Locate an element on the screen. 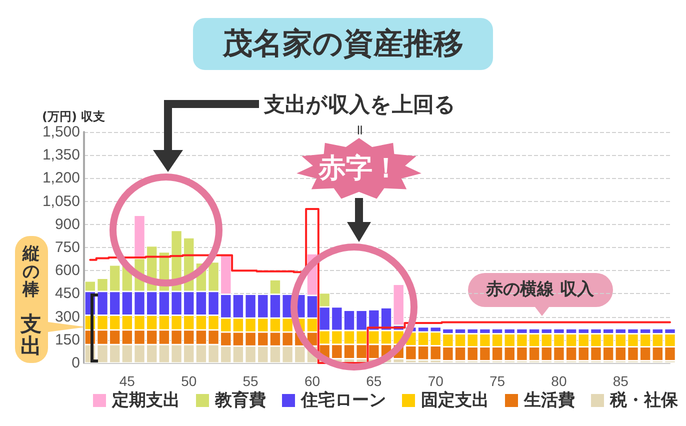 This screenshot has height=426, width=686. y-tick-label: 750 is located at coordinates (67, 247).